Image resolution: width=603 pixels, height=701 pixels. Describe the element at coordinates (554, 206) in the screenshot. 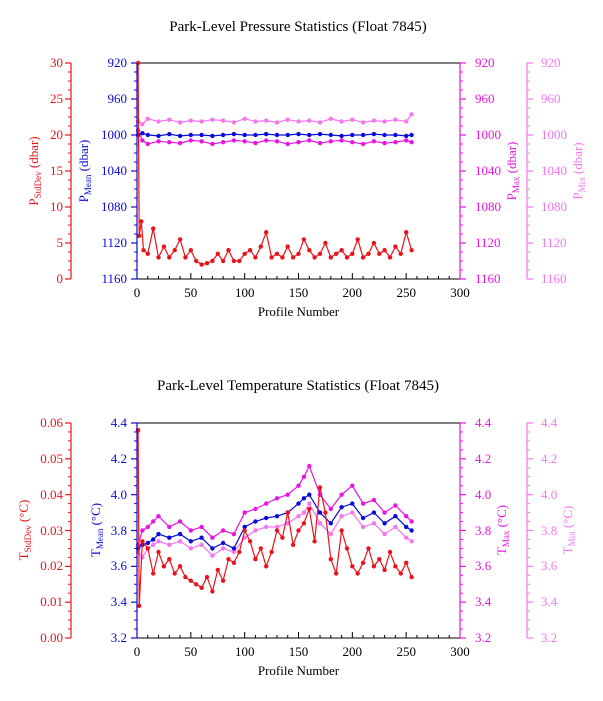

I see `y-tick-label: 1080` at that location.